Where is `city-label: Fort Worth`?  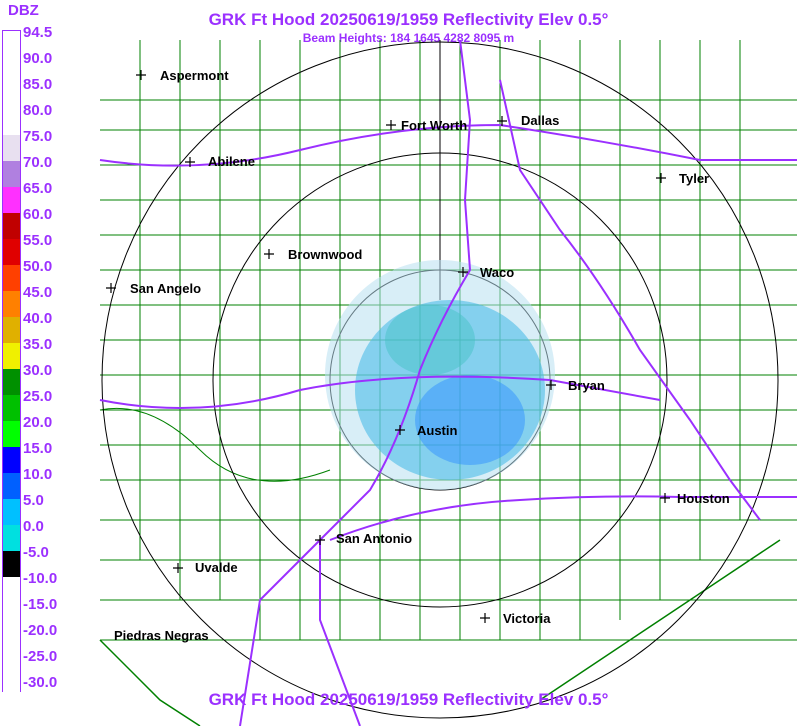 city-label: Fort Worth is located at coordinates (434, 125).